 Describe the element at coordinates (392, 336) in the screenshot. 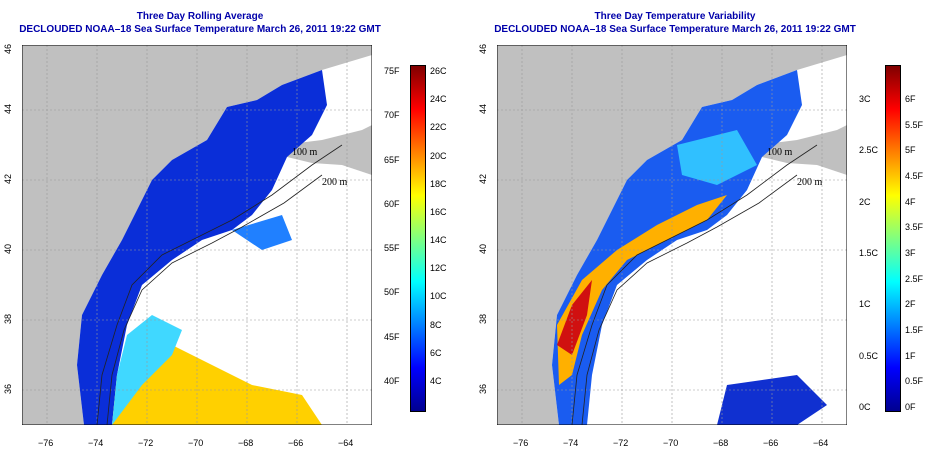

I see `colorbar-tick-label: 45F` at that location.